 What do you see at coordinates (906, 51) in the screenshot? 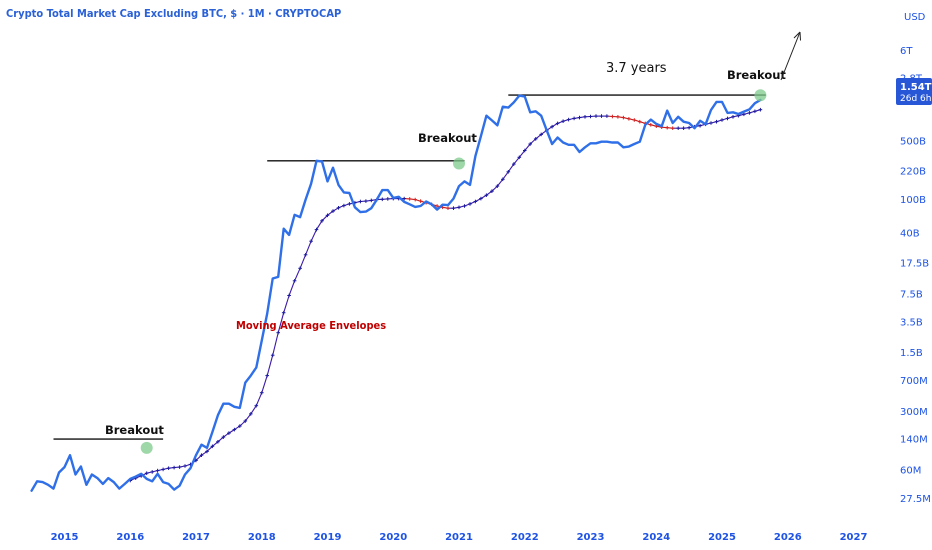
I see `y-tick-label: 6T` at bounding box center [906, 51].